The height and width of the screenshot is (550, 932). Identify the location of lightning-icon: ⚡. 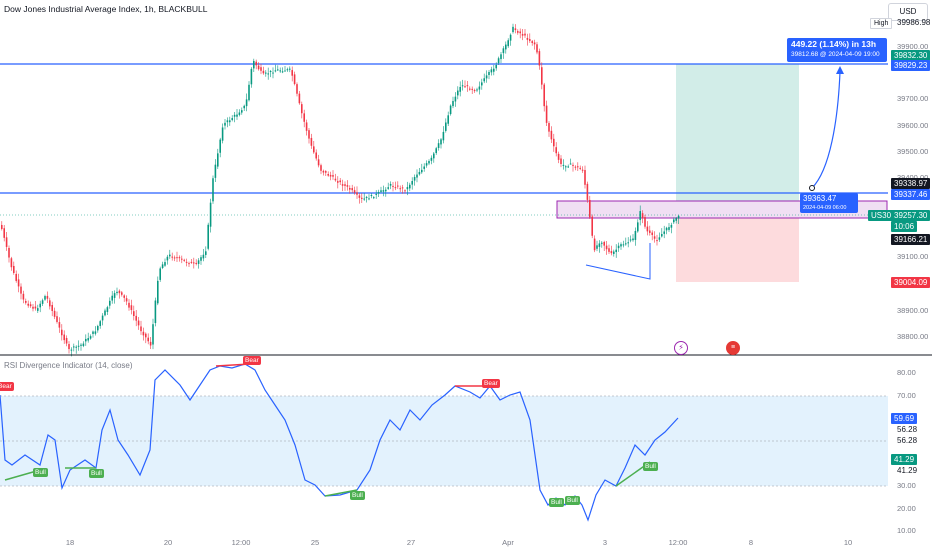
(681, 348).